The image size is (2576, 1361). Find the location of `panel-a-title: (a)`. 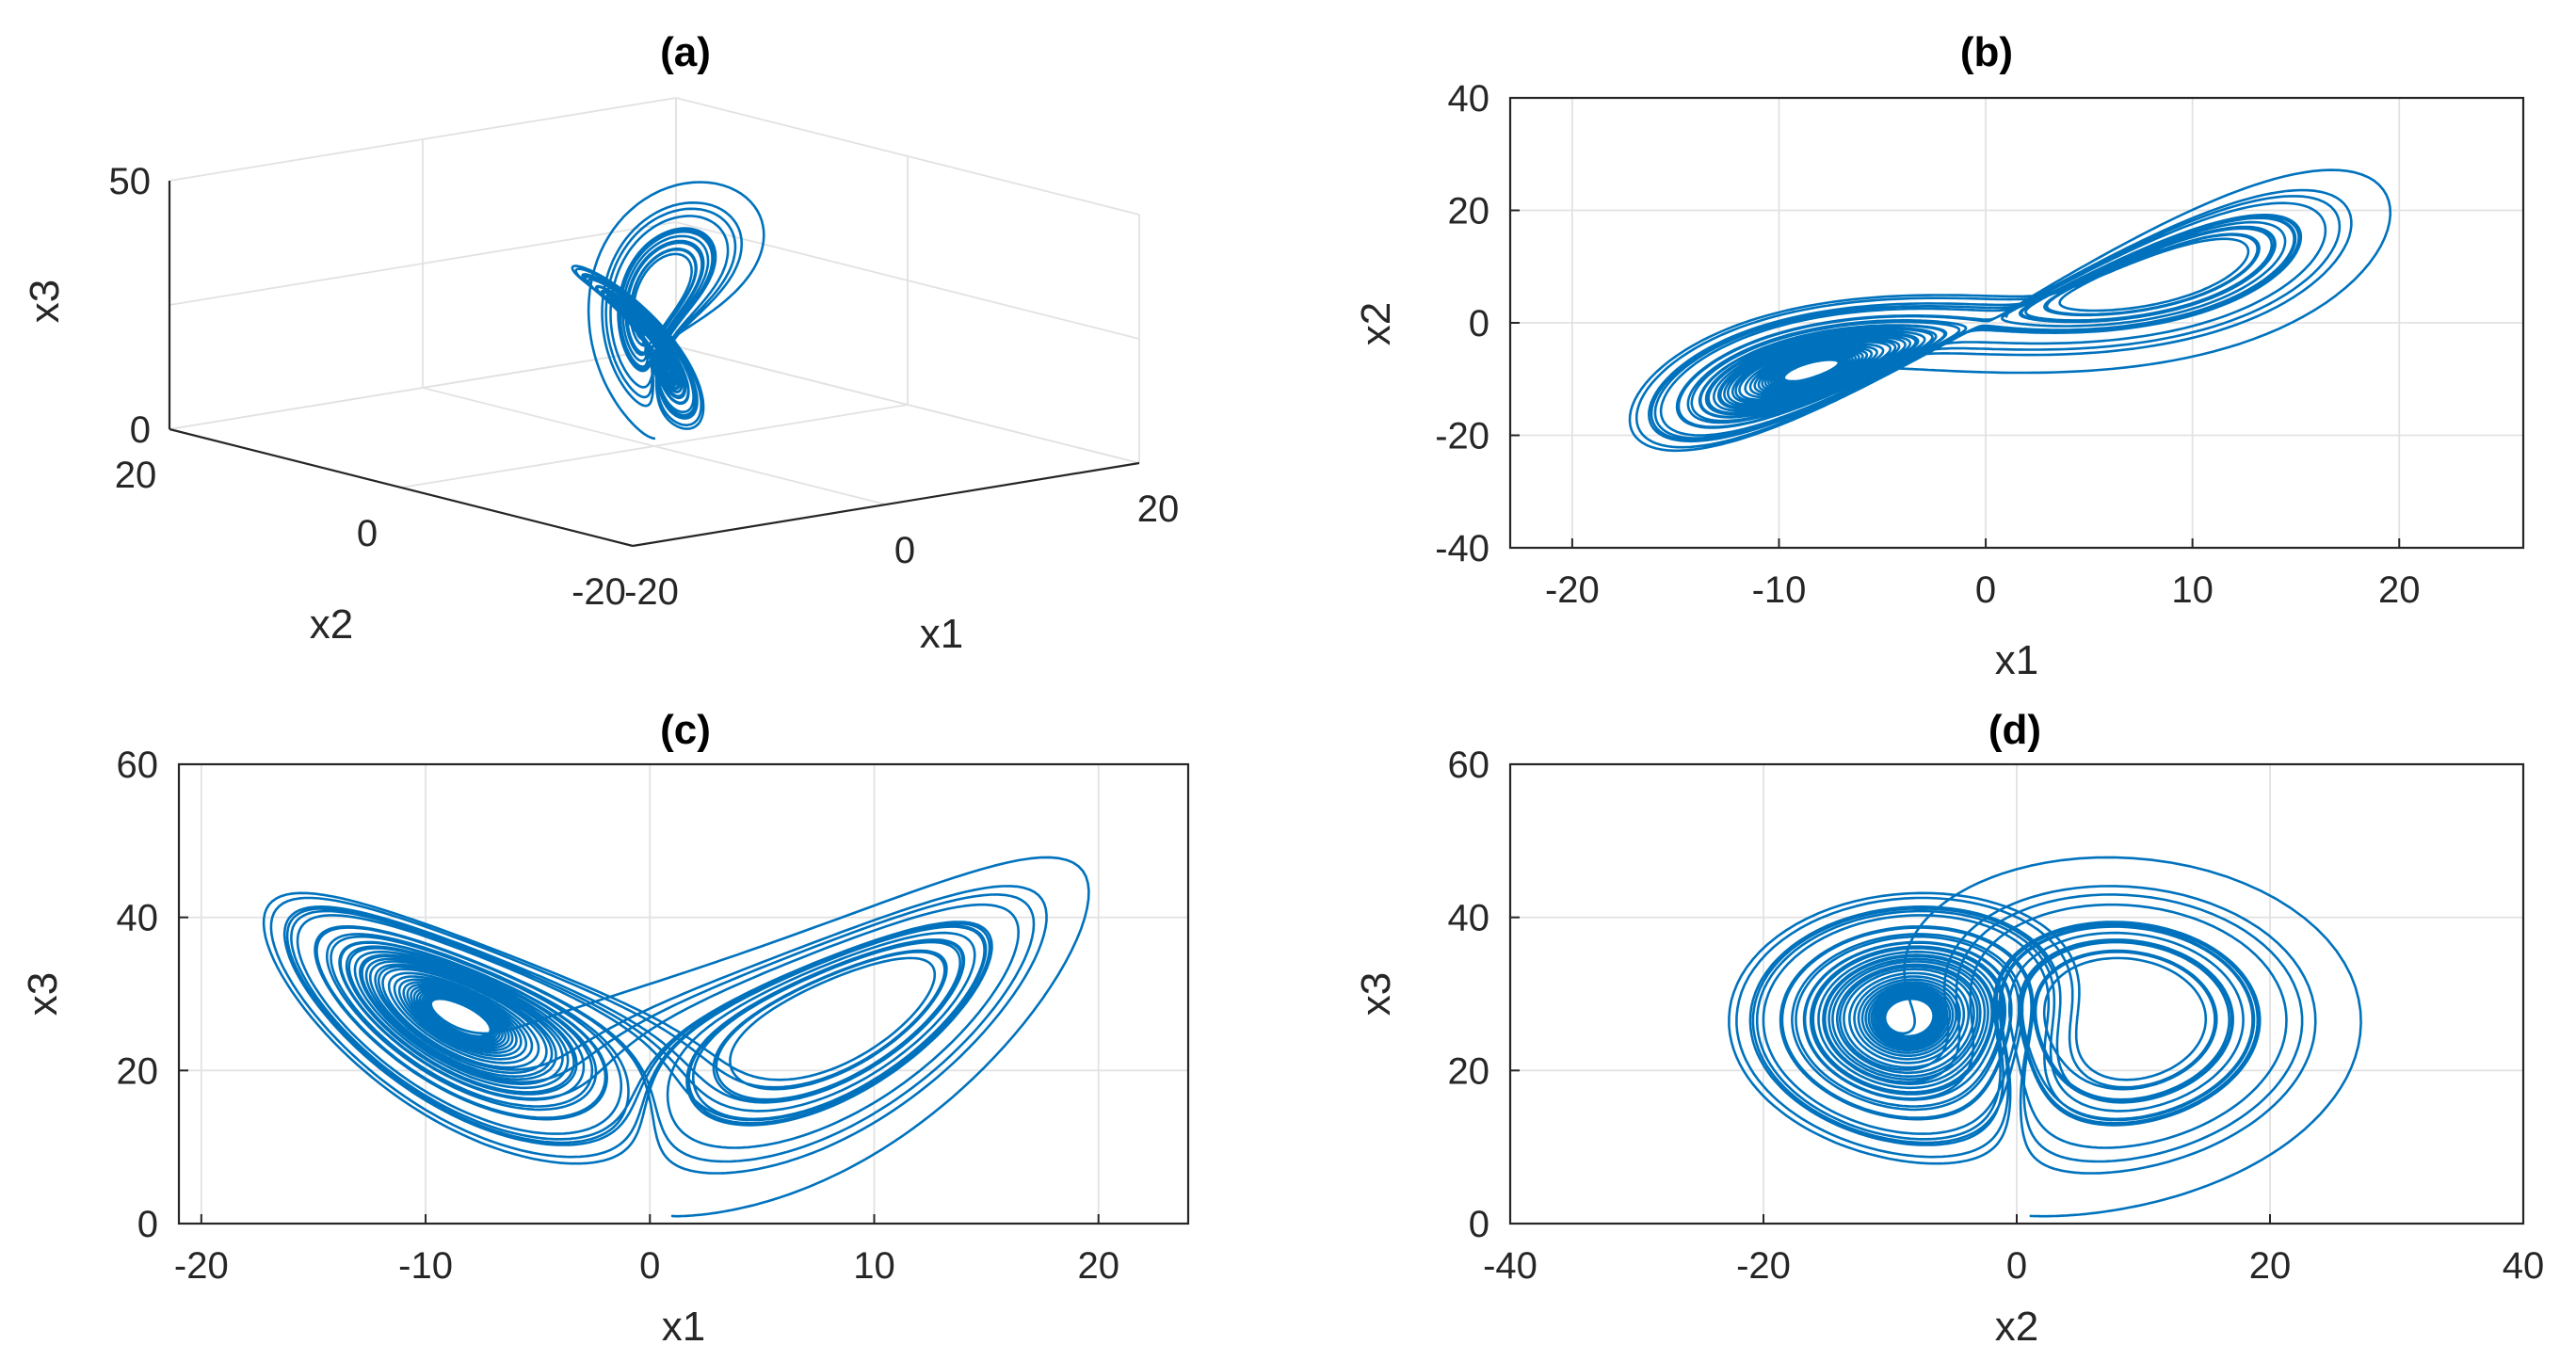

panel-a-title: (a) is located at coordinates (685, 52).